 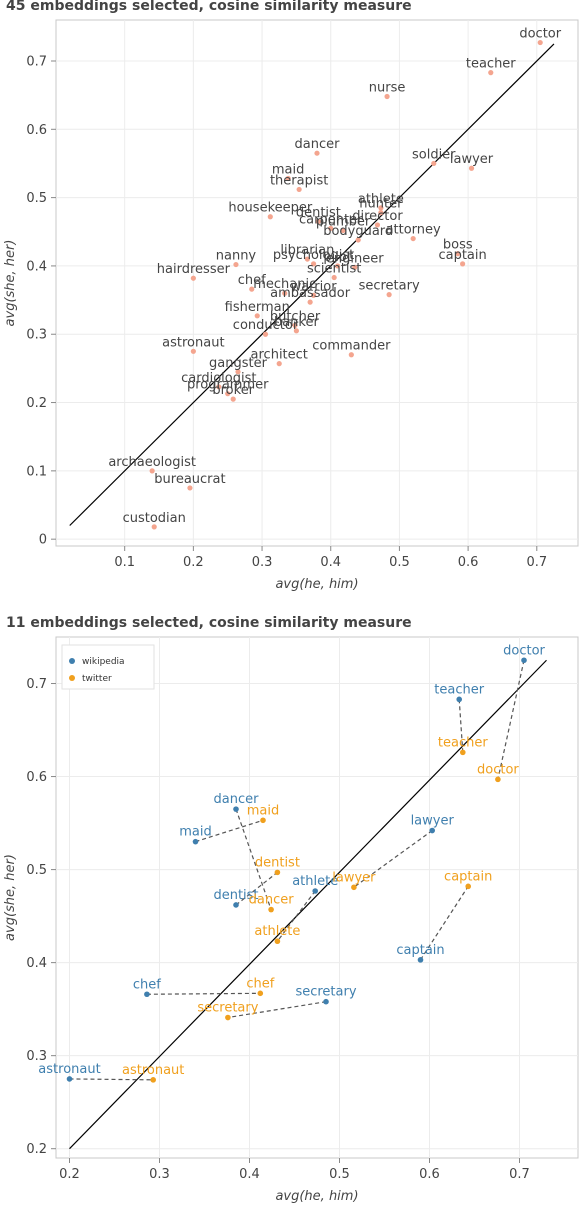 What do you see at coordinates (434, 154) in the screenshot?
I see `point-label-soldier: soldier` at bounding box center [434, 154].